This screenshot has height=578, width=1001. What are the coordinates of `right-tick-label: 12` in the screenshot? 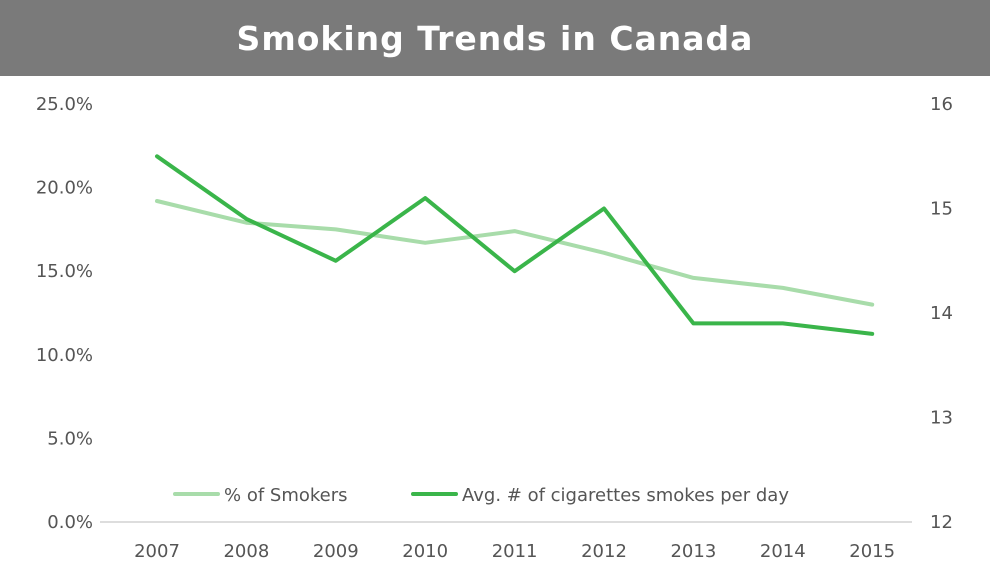 It's located at (941, 522).